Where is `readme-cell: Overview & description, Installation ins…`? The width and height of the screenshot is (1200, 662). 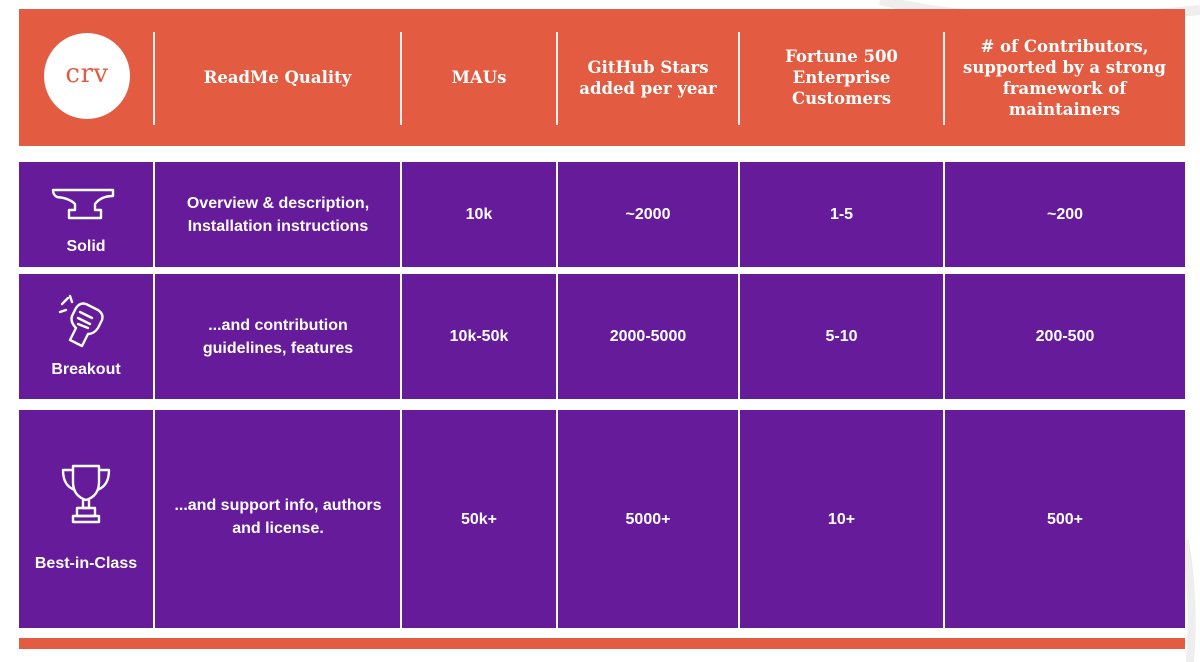
readme-cell: Overview & description, Installation ins… is located at coordinates (278, 214).